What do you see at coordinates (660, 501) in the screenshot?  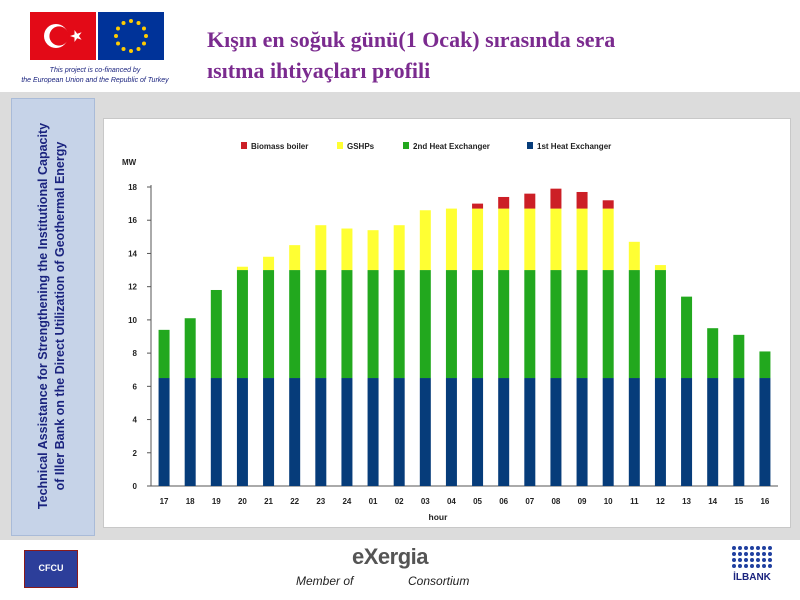 I see `x-tick-label: 12` at bounding box center [660, 501].